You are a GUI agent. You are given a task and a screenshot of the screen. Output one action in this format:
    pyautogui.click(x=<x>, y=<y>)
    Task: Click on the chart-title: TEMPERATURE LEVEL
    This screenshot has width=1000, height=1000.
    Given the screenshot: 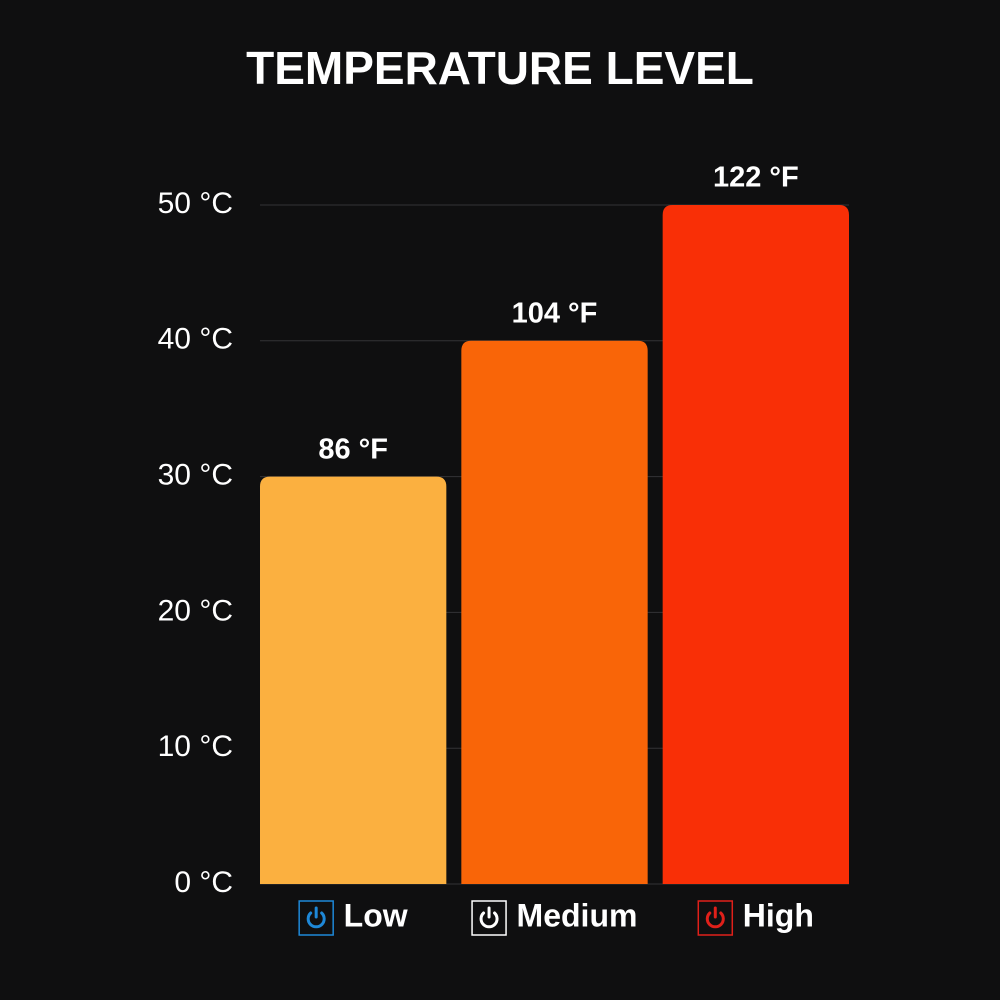 What is the action you would take?
    pyautogui.click(x=500, y=68)
    